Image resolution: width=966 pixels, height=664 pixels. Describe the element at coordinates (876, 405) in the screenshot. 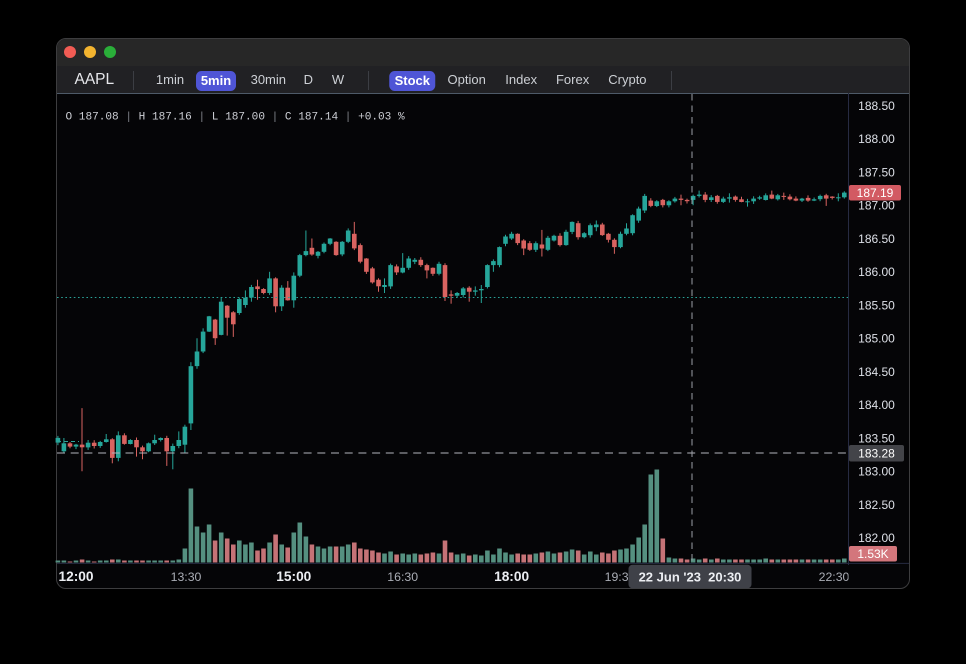

I see `svg-text: 184.00` at that location.